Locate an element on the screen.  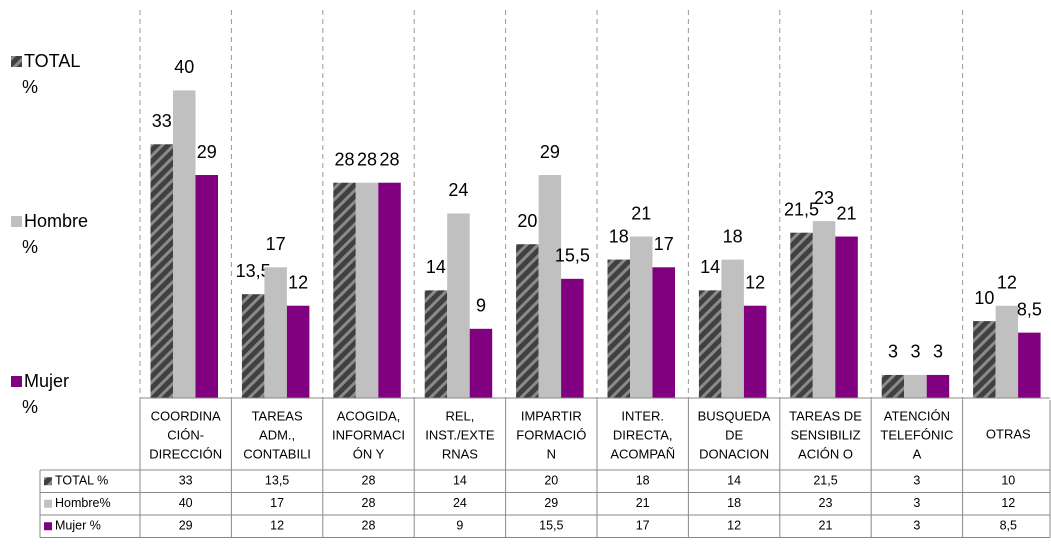
category-label: DIRECCIÓN is located at coordinates (185, 453).